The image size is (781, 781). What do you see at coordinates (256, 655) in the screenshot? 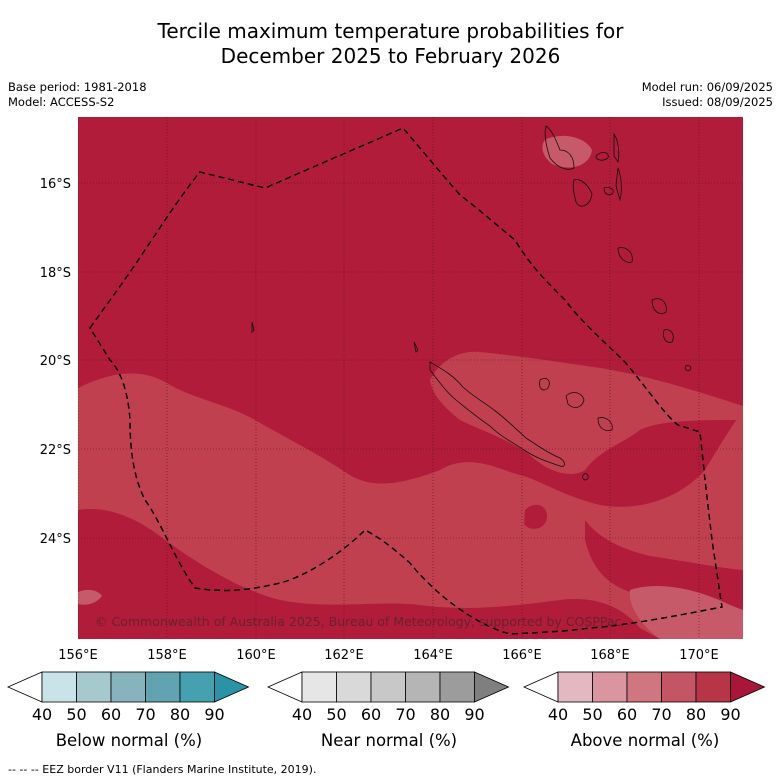
I see `longitude-label: 160°E` at bounding box center [256, 655].